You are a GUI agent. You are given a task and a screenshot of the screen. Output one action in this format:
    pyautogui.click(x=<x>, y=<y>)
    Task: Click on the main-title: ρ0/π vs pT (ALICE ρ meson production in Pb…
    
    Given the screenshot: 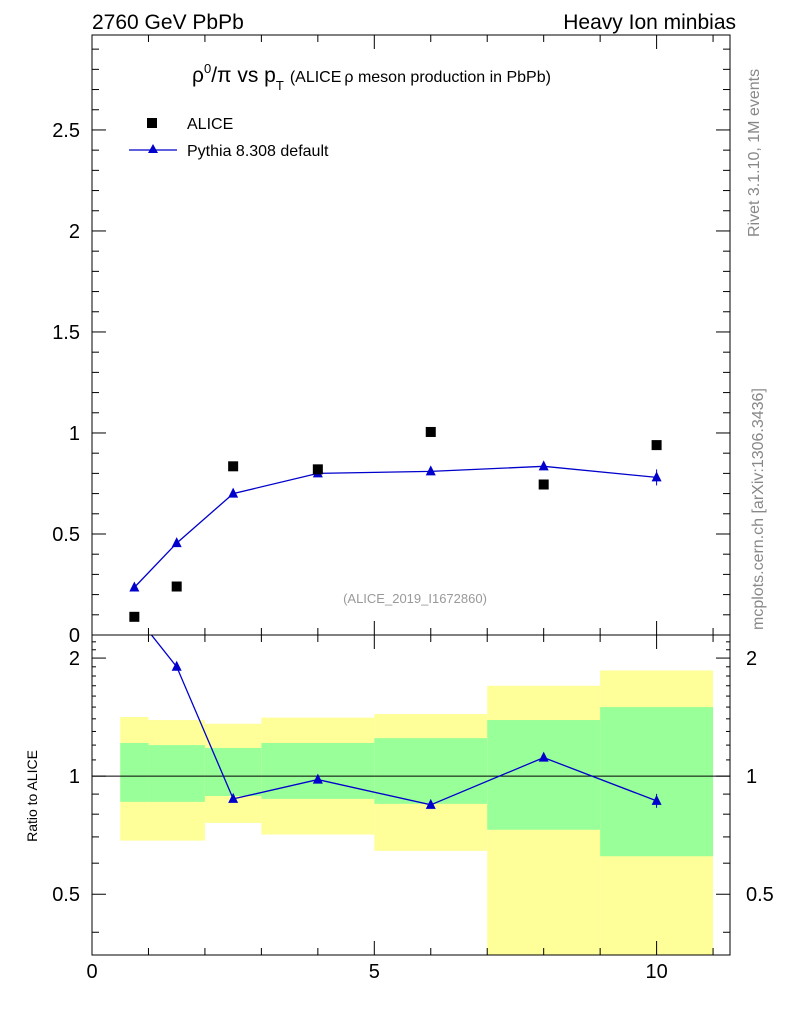 What is the action you would take?
    pyautogui.click(x=371, y=77)
    